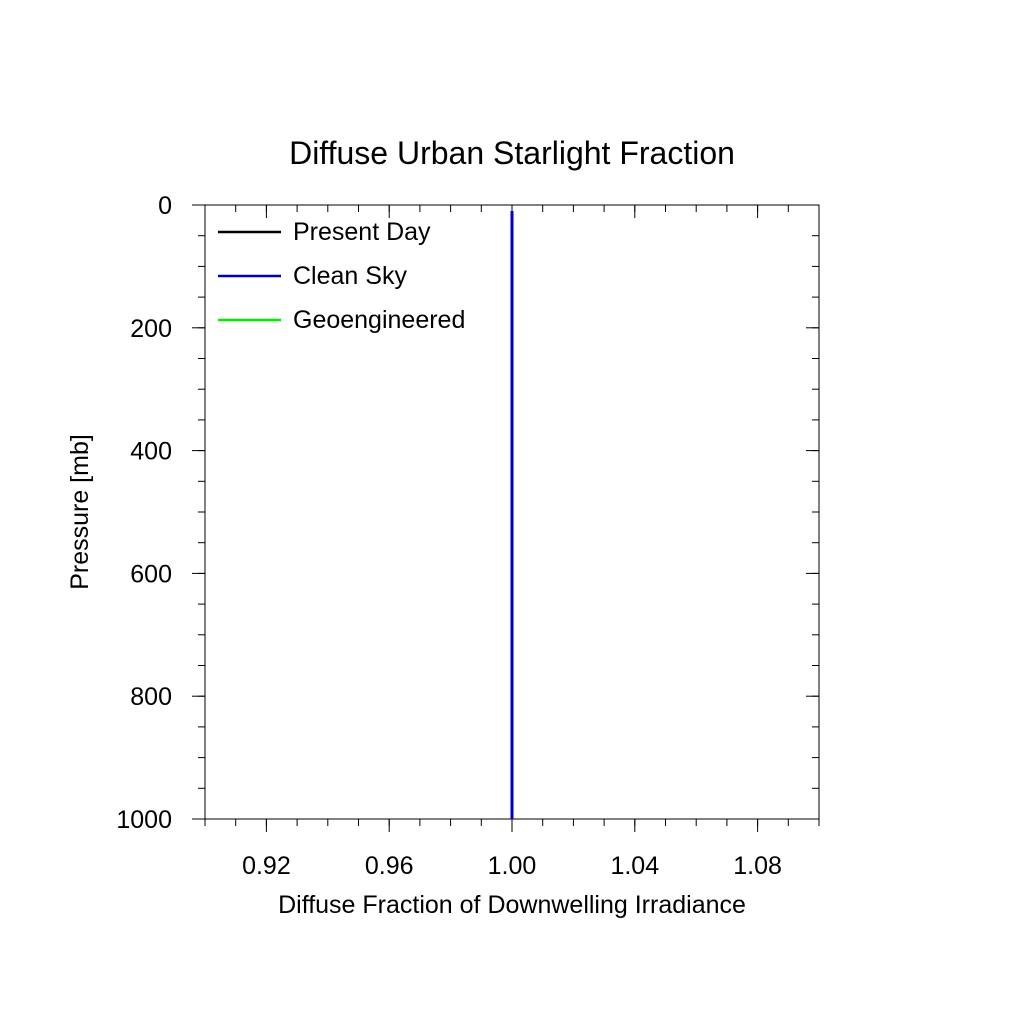 This screenshot has height=1029, width=1024. What do you see at coordinates (151, 697) in the screenshot?
I see `y-tick-label: 800` at bounding box center [151, 697].